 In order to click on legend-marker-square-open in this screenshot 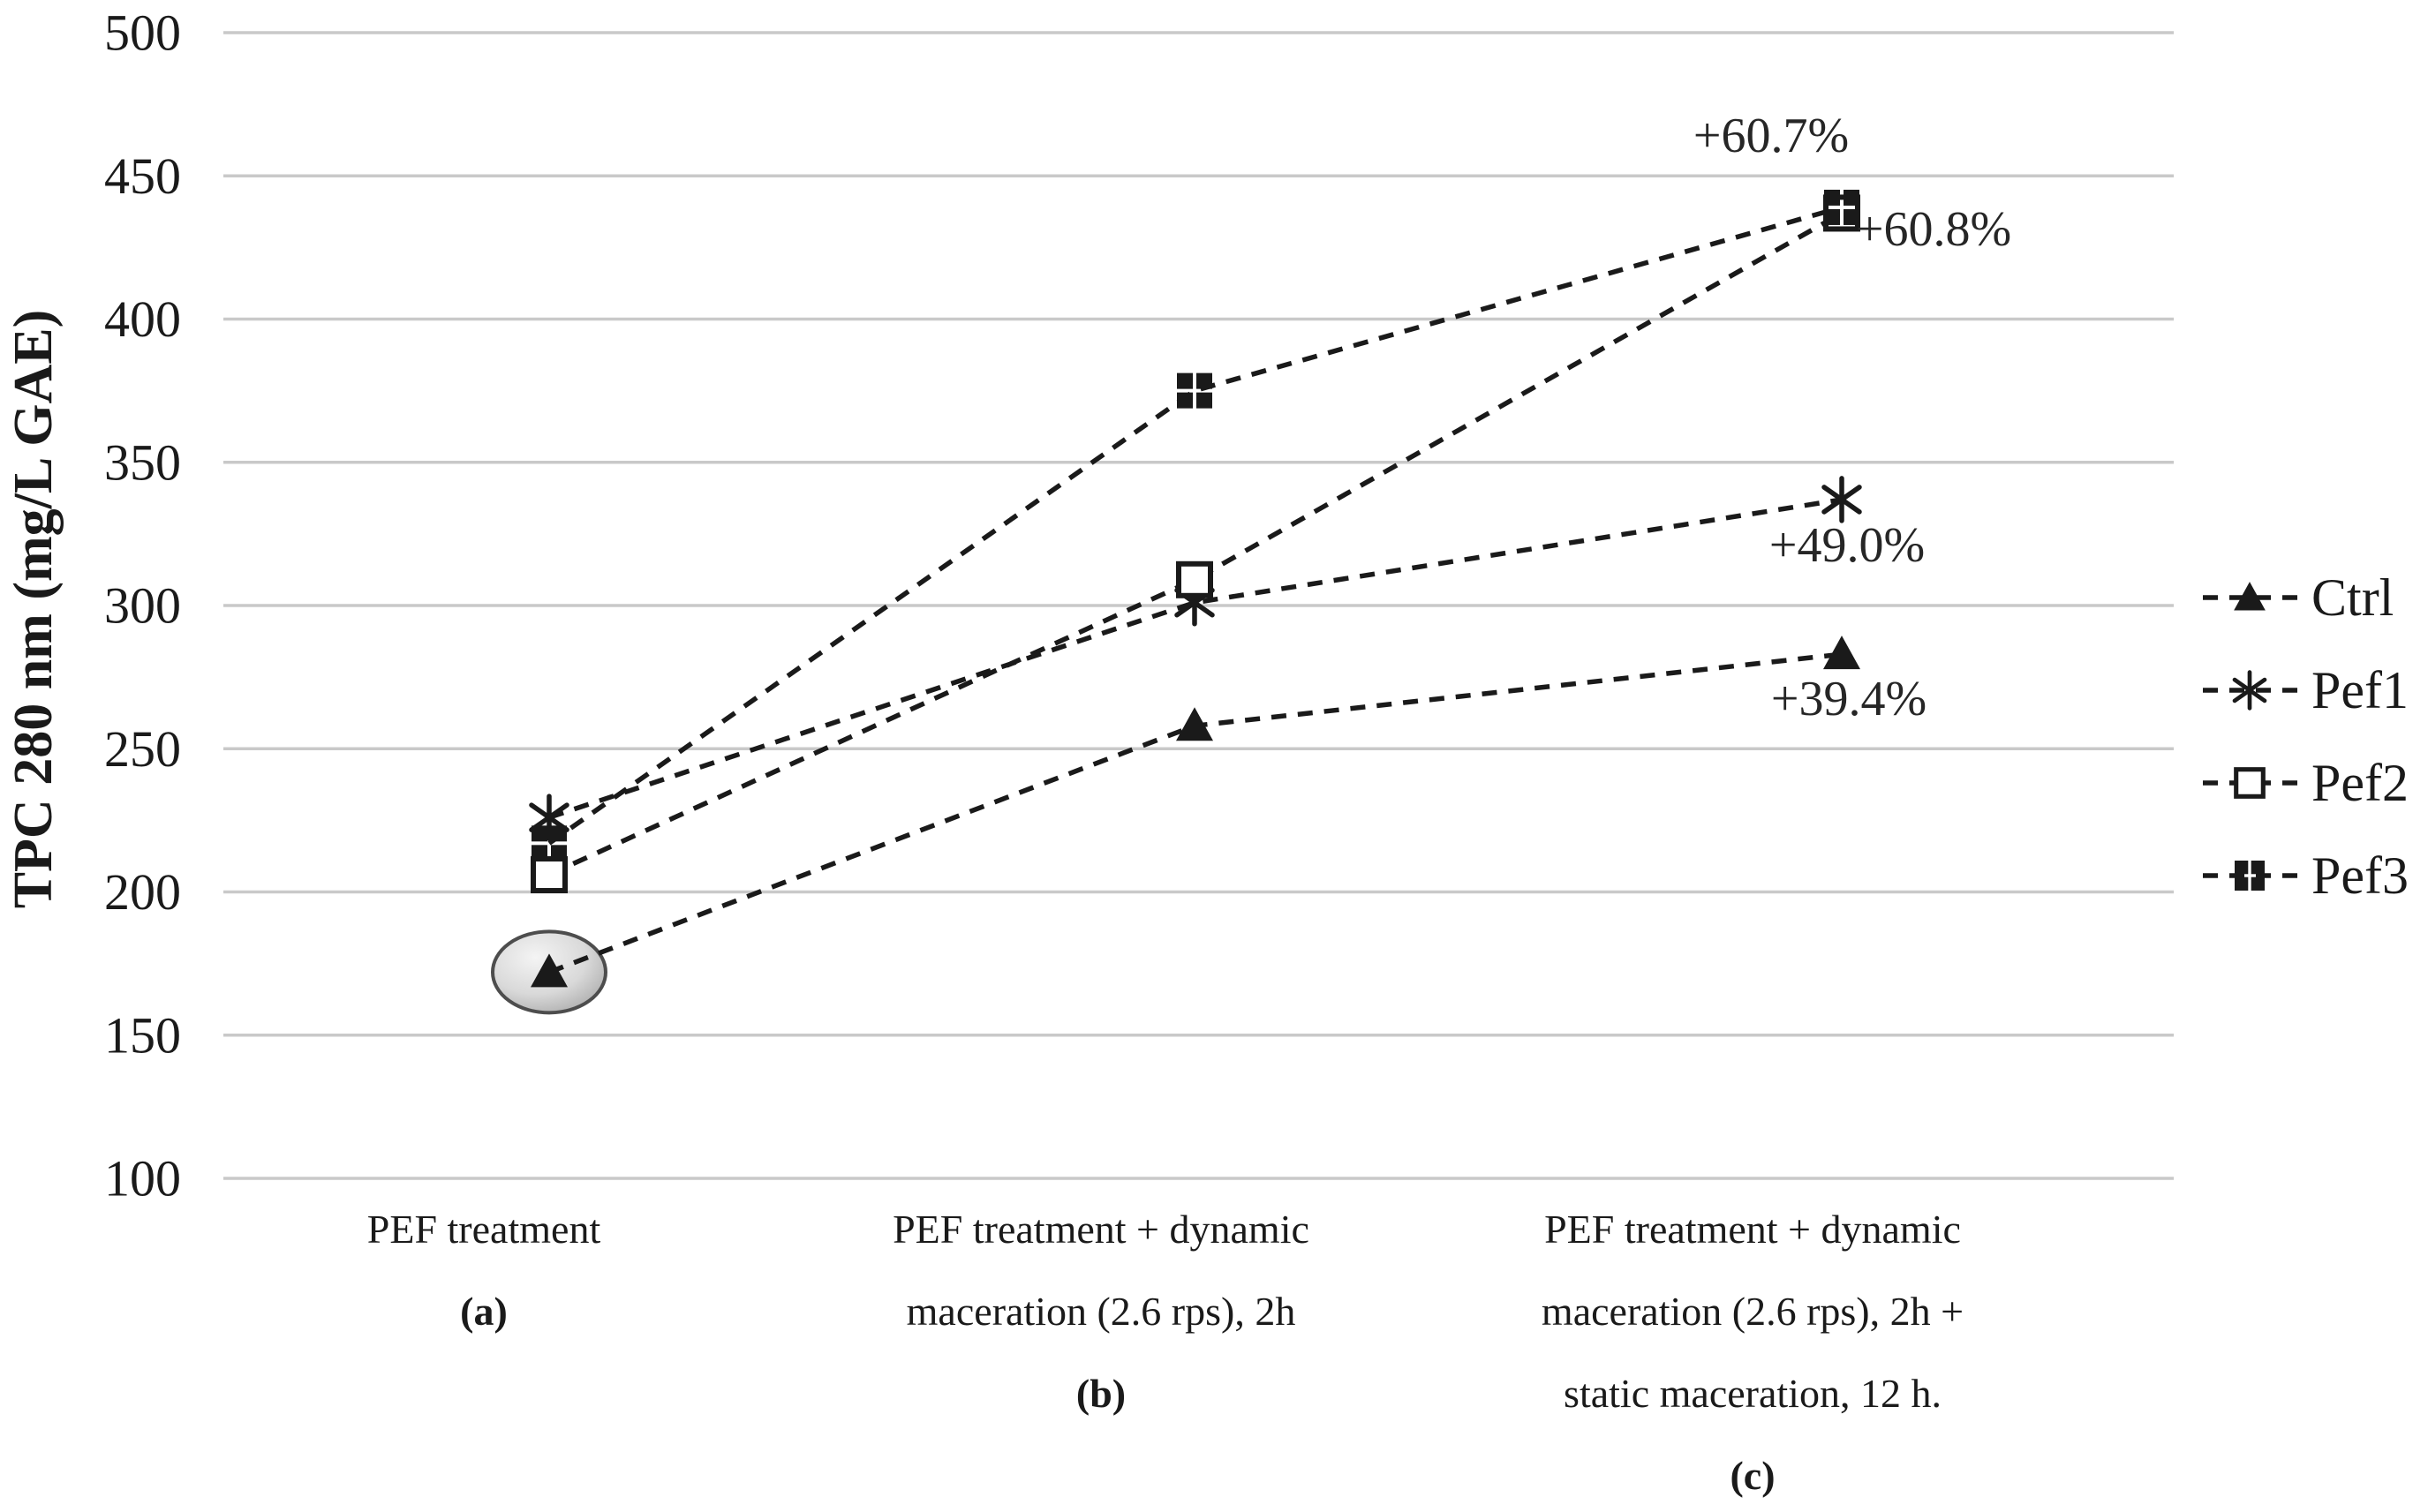, I will do `click(2250, 783)`.